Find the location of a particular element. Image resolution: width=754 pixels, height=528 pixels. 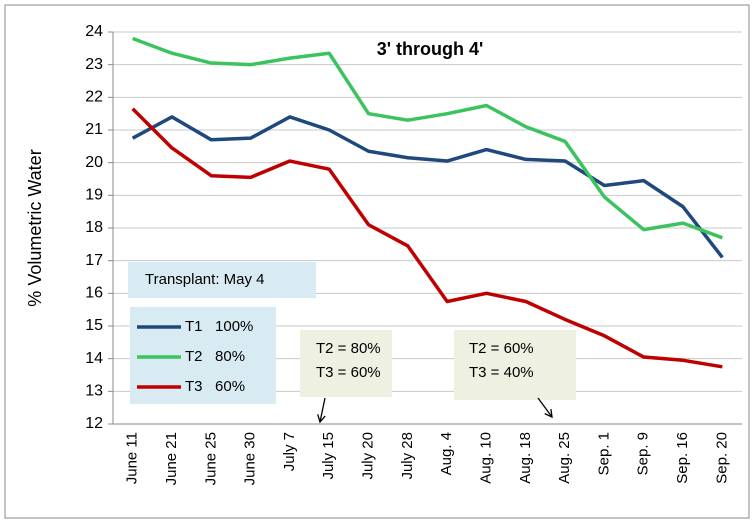

x-tick-label: Aug. 10 is located at coordinates (485, 458).